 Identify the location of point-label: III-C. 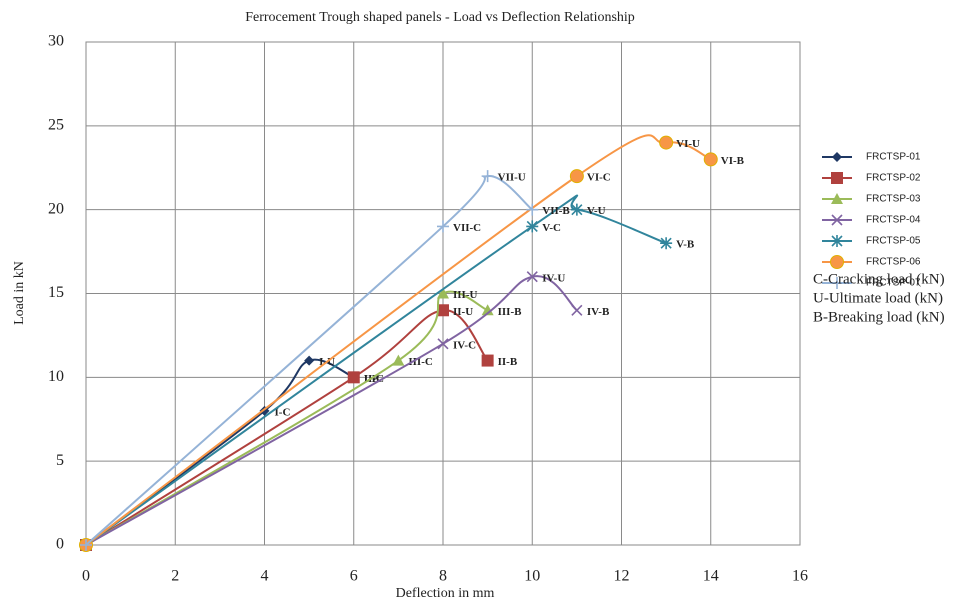
(420, 362).